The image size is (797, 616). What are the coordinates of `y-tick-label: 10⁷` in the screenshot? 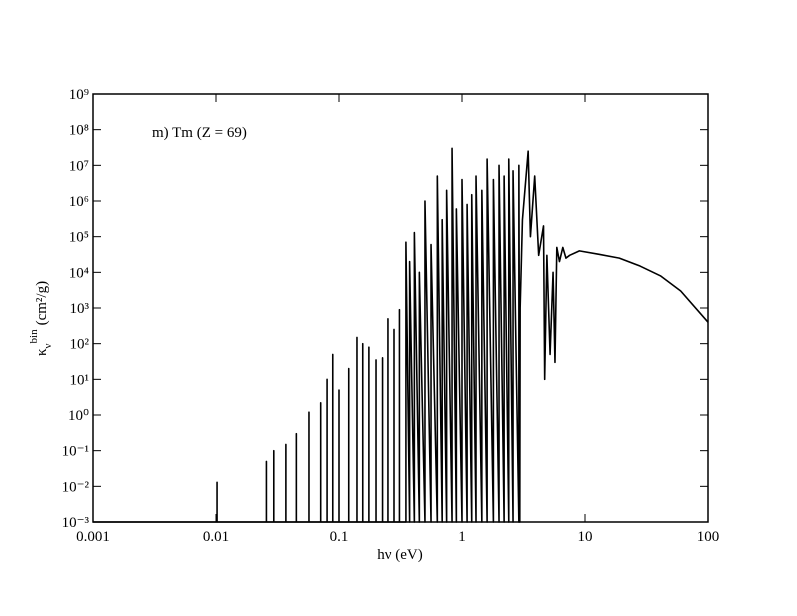 It's located at (79, 166).